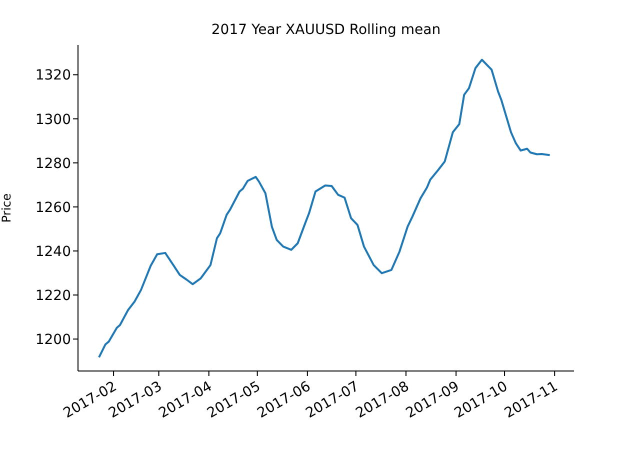 The image size is (627, 456). I want to click on y-tick-label: 1300, so click(53, 120).